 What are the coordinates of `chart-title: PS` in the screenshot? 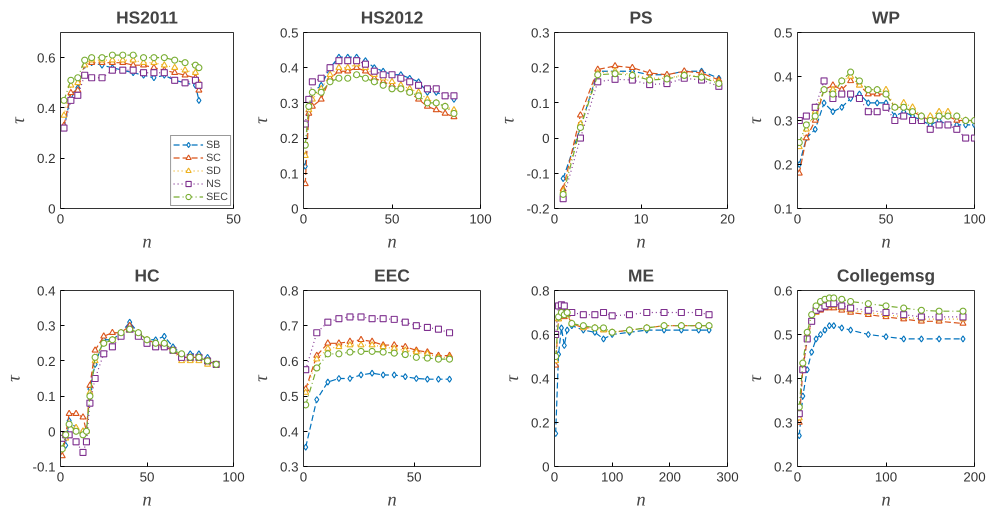 It's located at (641, 18).